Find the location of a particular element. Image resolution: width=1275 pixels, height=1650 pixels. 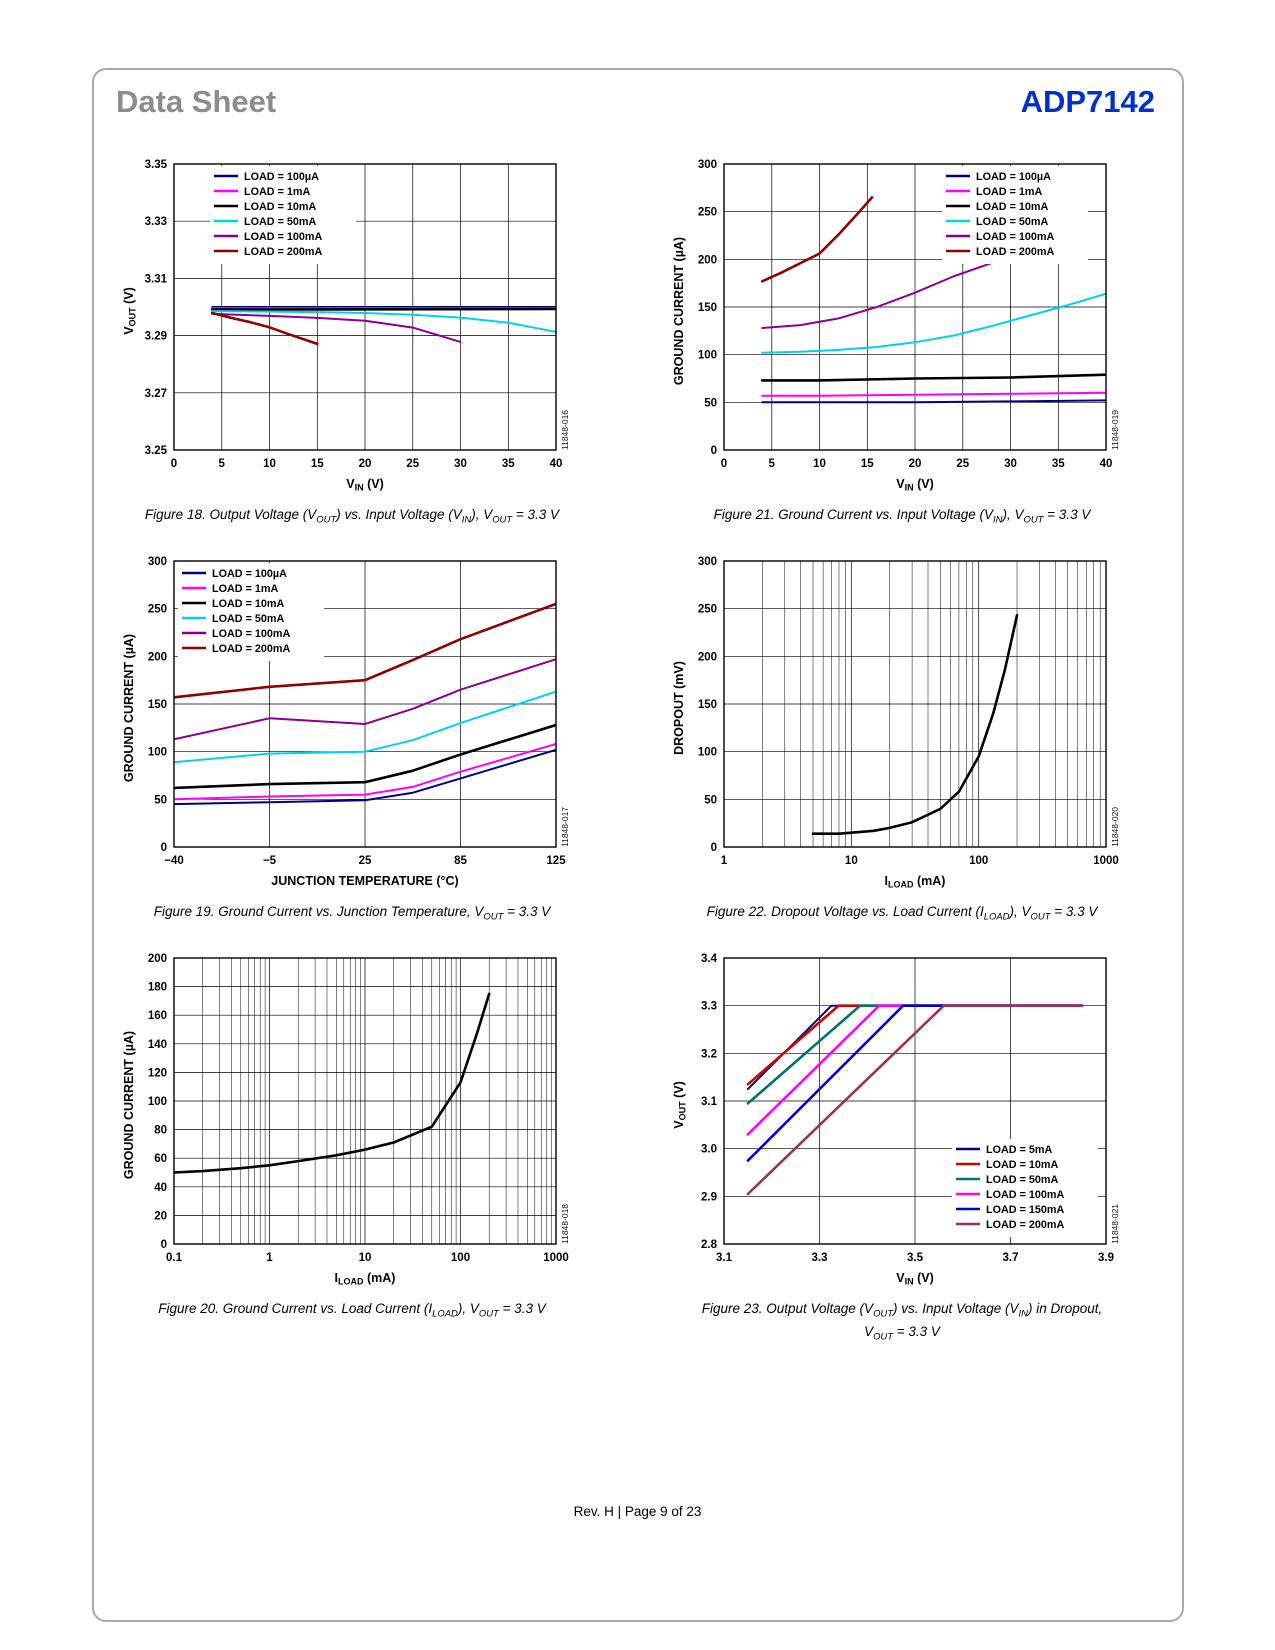

svg-text: 3.33 is located at coordinates (156, 222).